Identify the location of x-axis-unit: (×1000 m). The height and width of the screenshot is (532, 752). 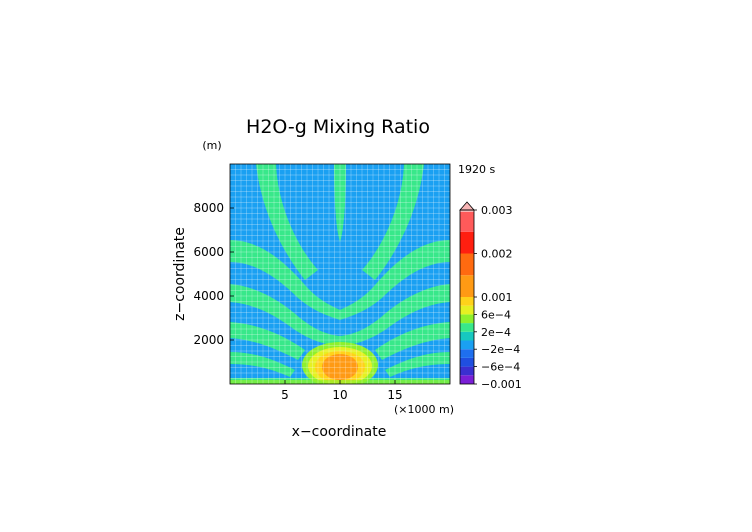
(424, 409).